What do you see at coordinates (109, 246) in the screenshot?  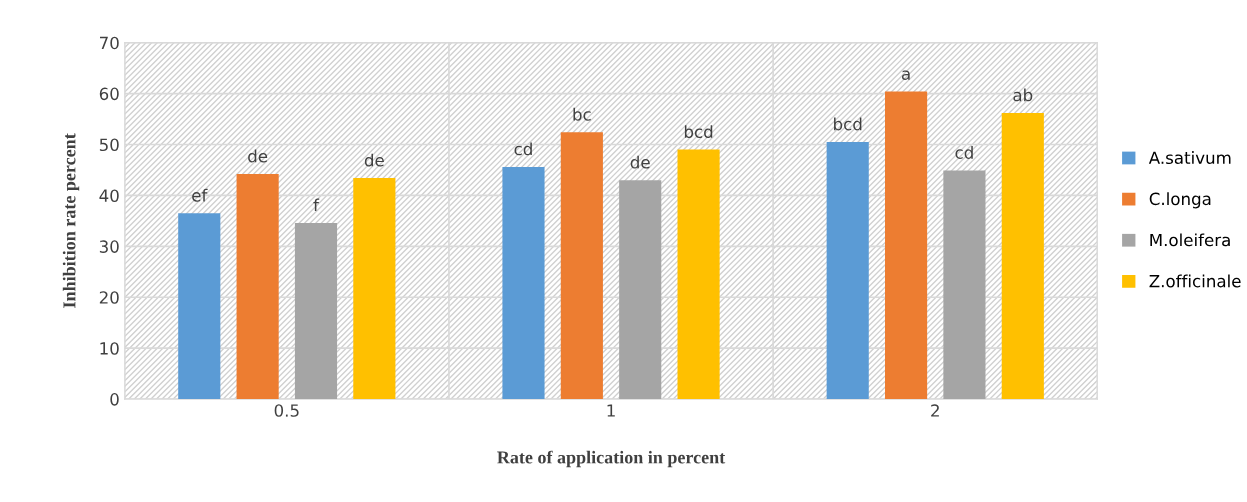 I see `y-tick-label: 30` at bounding box center [109, 246].